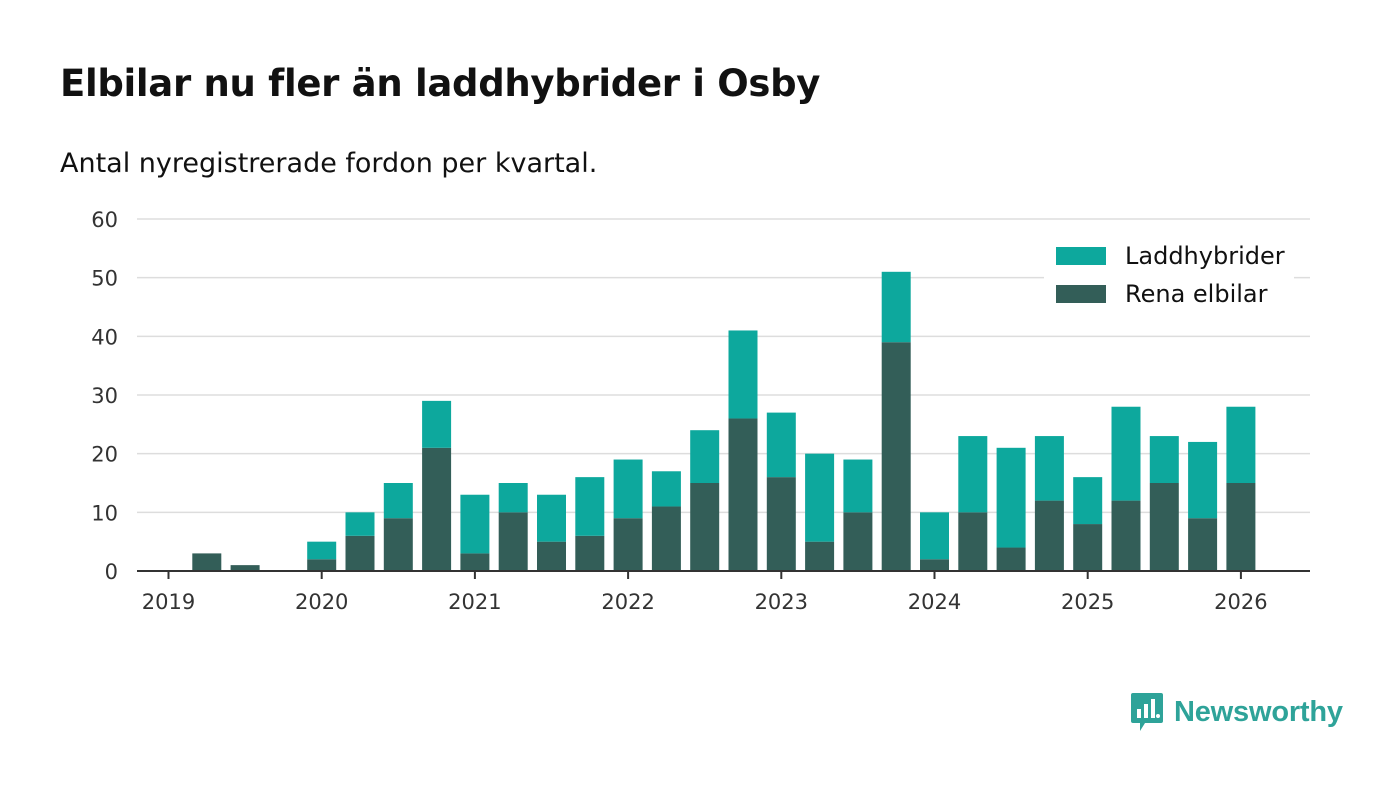 Image resolution: width=1400 pixels, height=793 pixels. What do you see at coordinates (104, 279) in the screenshot?
I see `y-tick-label: 50` at bounding box center [104, 279].